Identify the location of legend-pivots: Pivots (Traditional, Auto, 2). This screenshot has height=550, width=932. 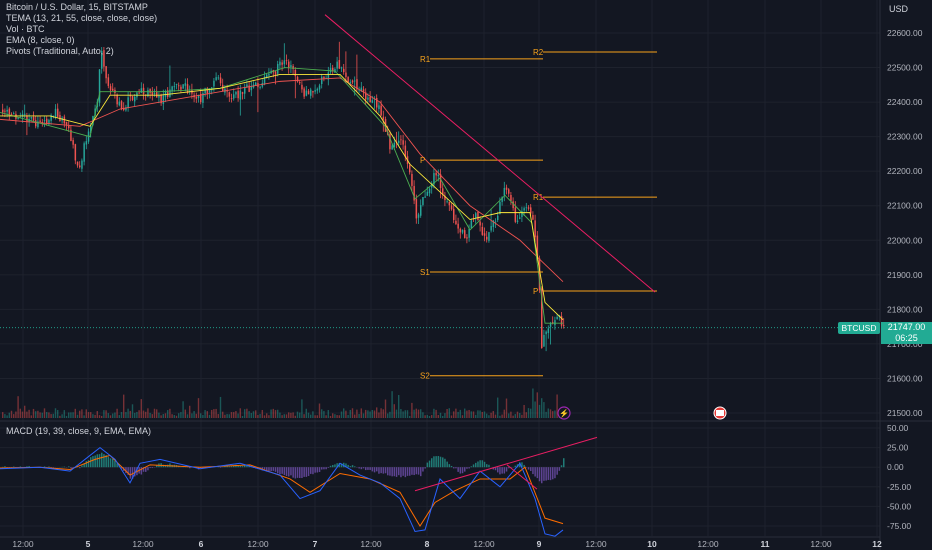
(60, 51).